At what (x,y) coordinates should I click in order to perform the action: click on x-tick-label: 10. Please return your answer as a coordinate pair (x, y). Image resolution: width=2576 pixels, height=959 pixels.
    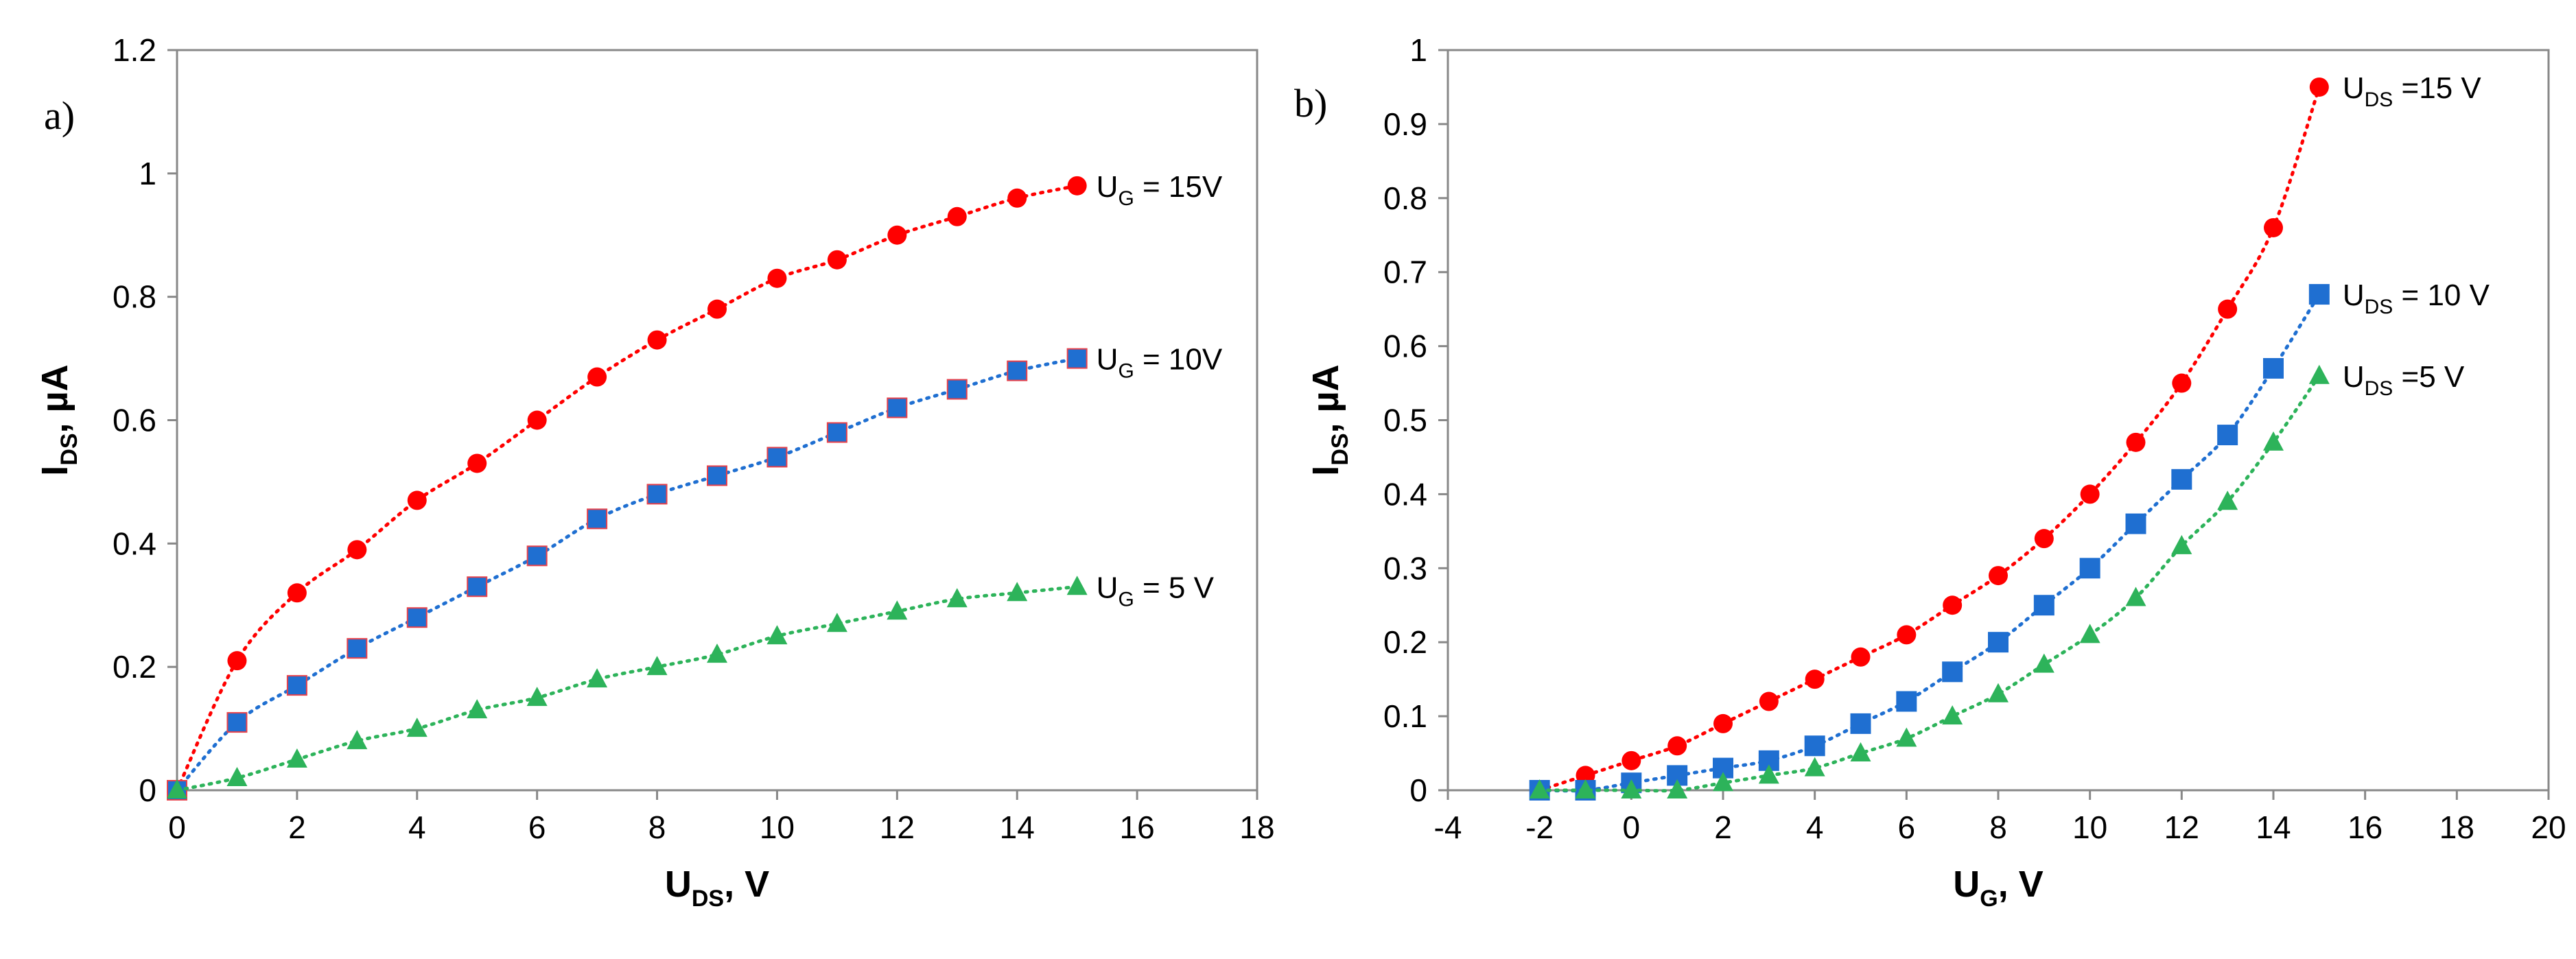
    Looking at the image, I should click on (777, 827).